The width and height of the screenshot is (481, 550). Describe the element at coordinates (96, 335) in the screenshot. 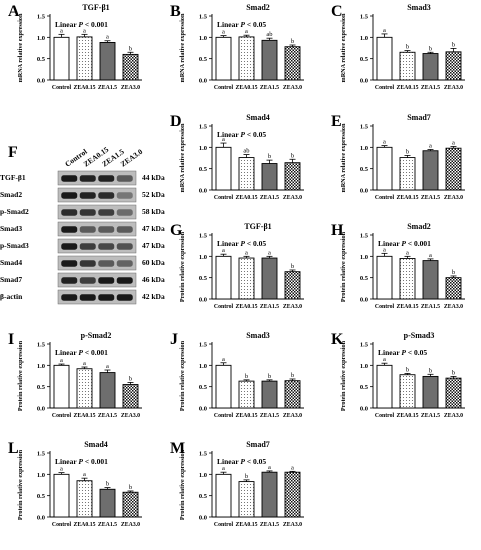

I see `chart-title: p-Smad2` at that location.